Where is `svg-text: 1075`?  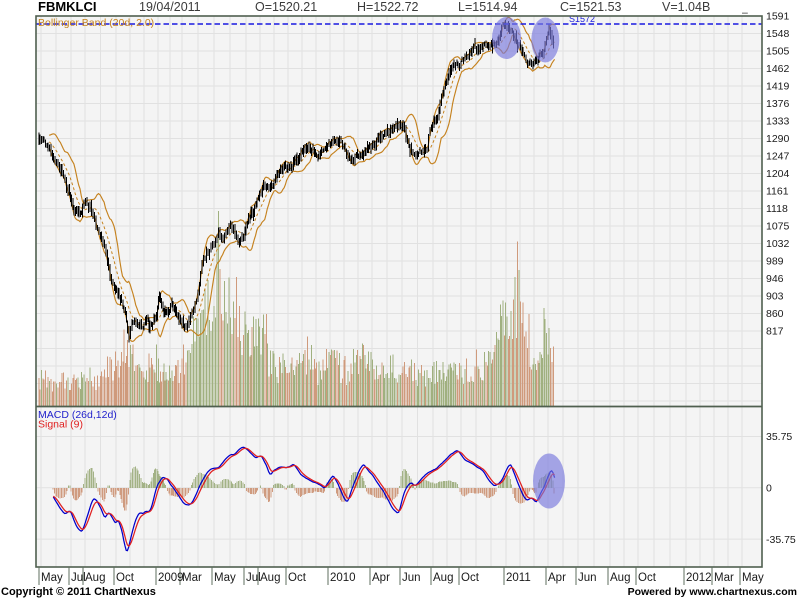
svg-text: 1075 is located at coordinates (778, 227).